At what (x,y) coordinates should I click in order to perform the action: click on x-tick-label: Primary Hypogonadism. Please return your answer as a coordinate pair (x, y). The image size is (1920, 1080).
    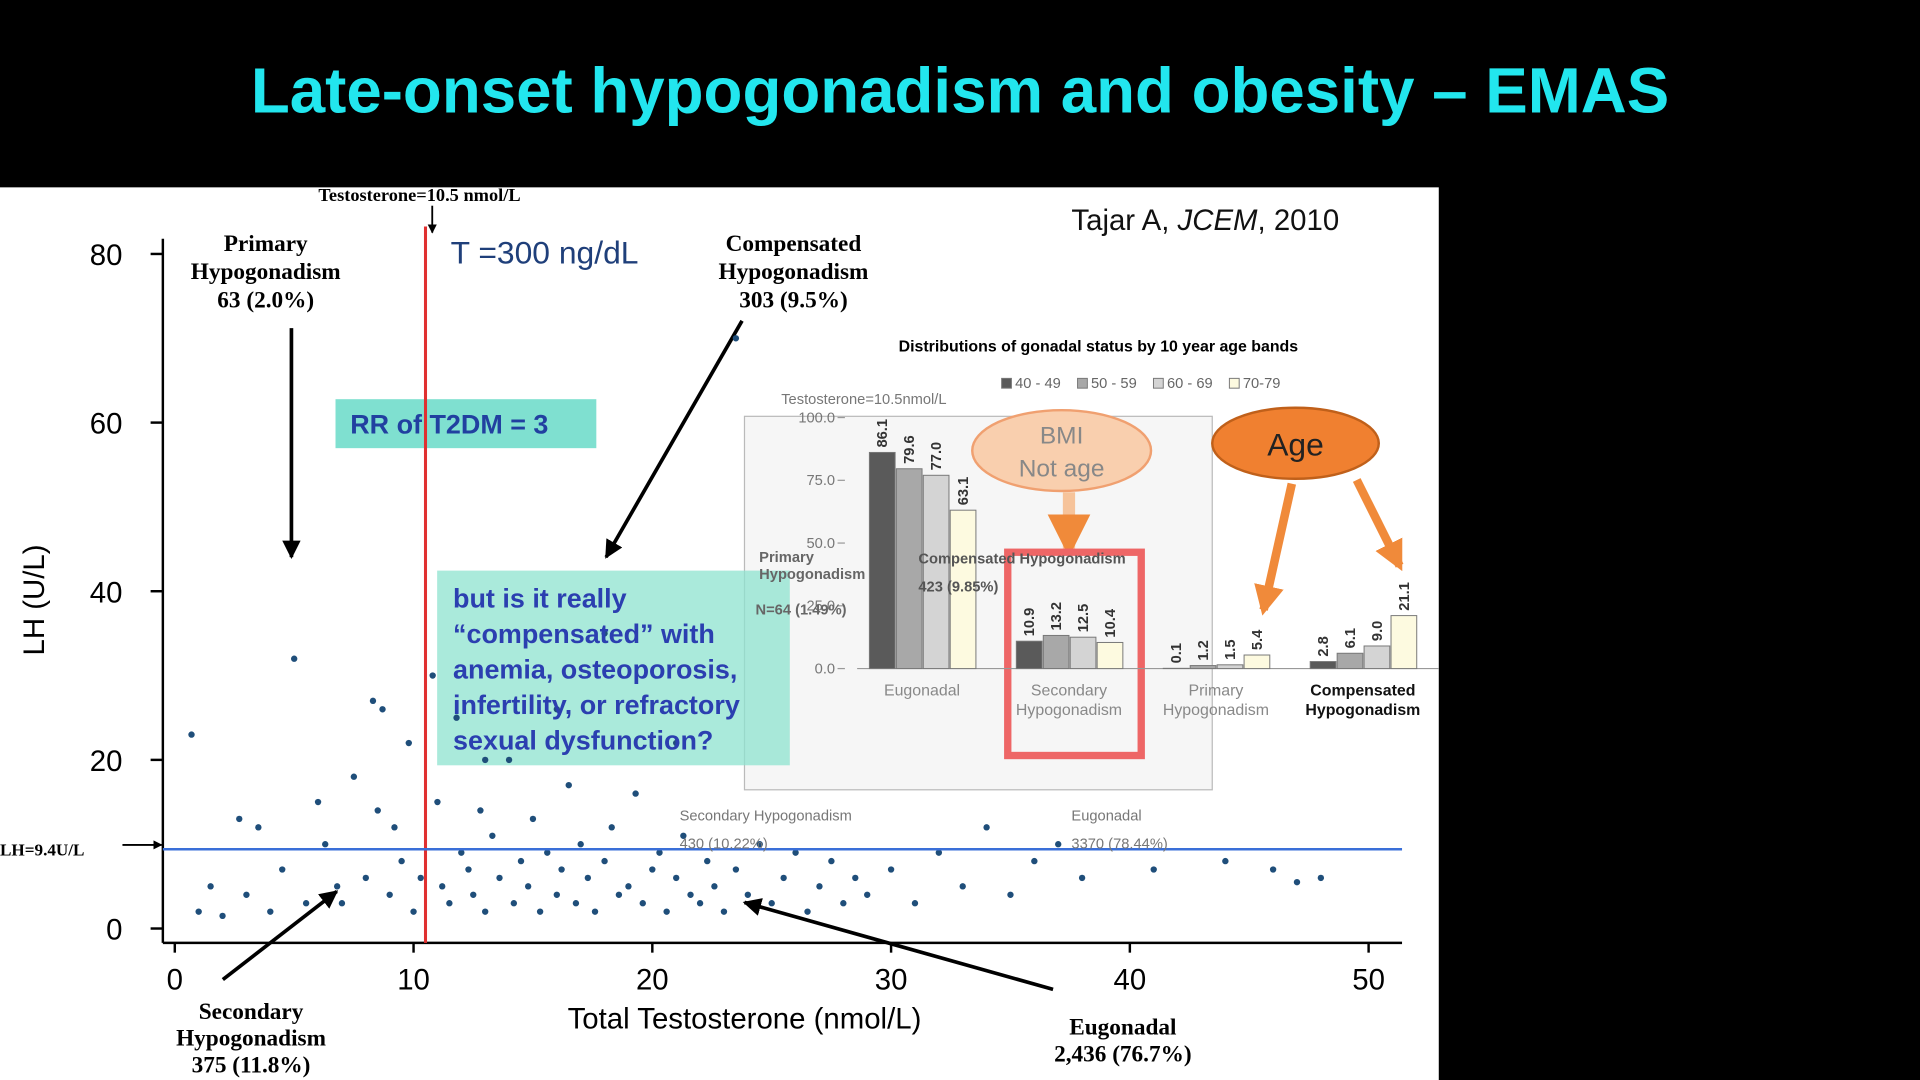
    Looking at the image, I should click on (1216, 699).